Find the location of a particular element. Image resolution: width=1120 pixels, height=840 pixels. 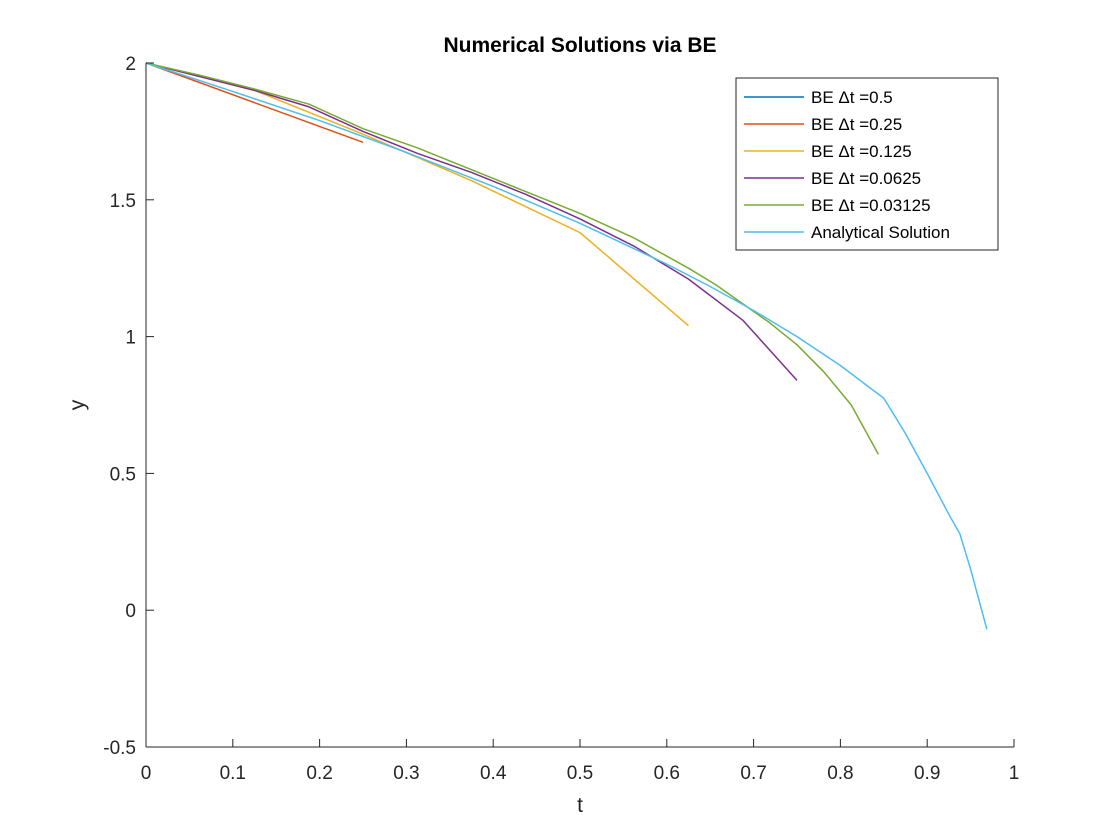

x-tick-label: 0.7 is located at coordinates (753, 773).